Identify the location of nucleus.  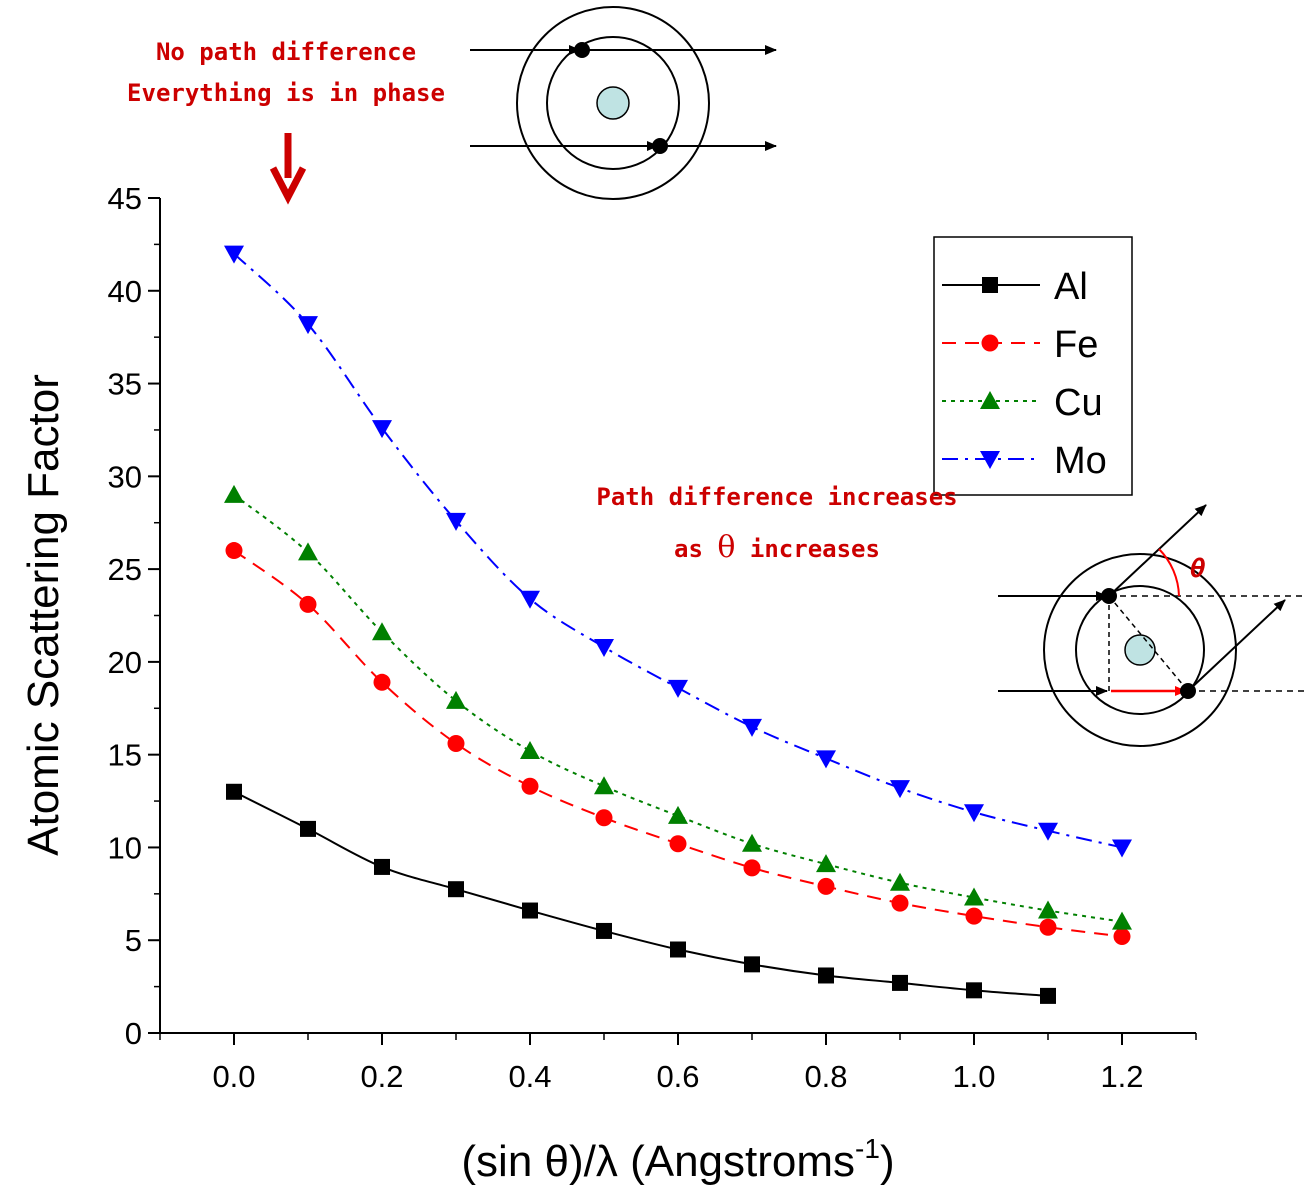
(613, 103).